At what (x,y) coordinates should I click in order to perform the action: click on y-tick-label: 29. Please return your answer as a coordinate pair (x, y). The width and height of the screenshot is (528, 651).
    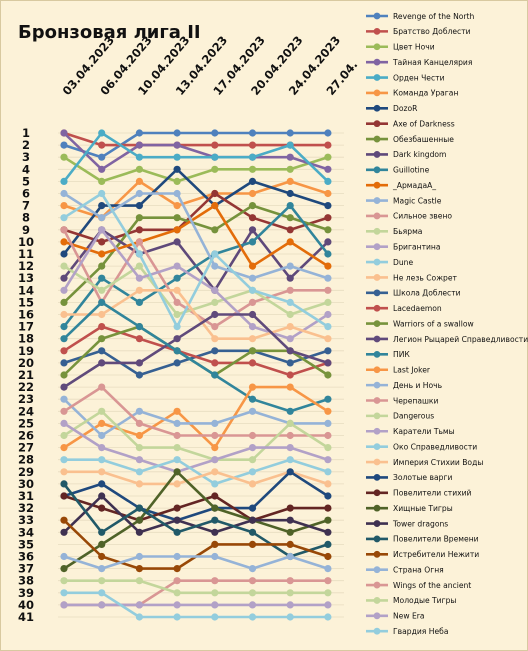
    Looking at the image, I should click on (26, 472).